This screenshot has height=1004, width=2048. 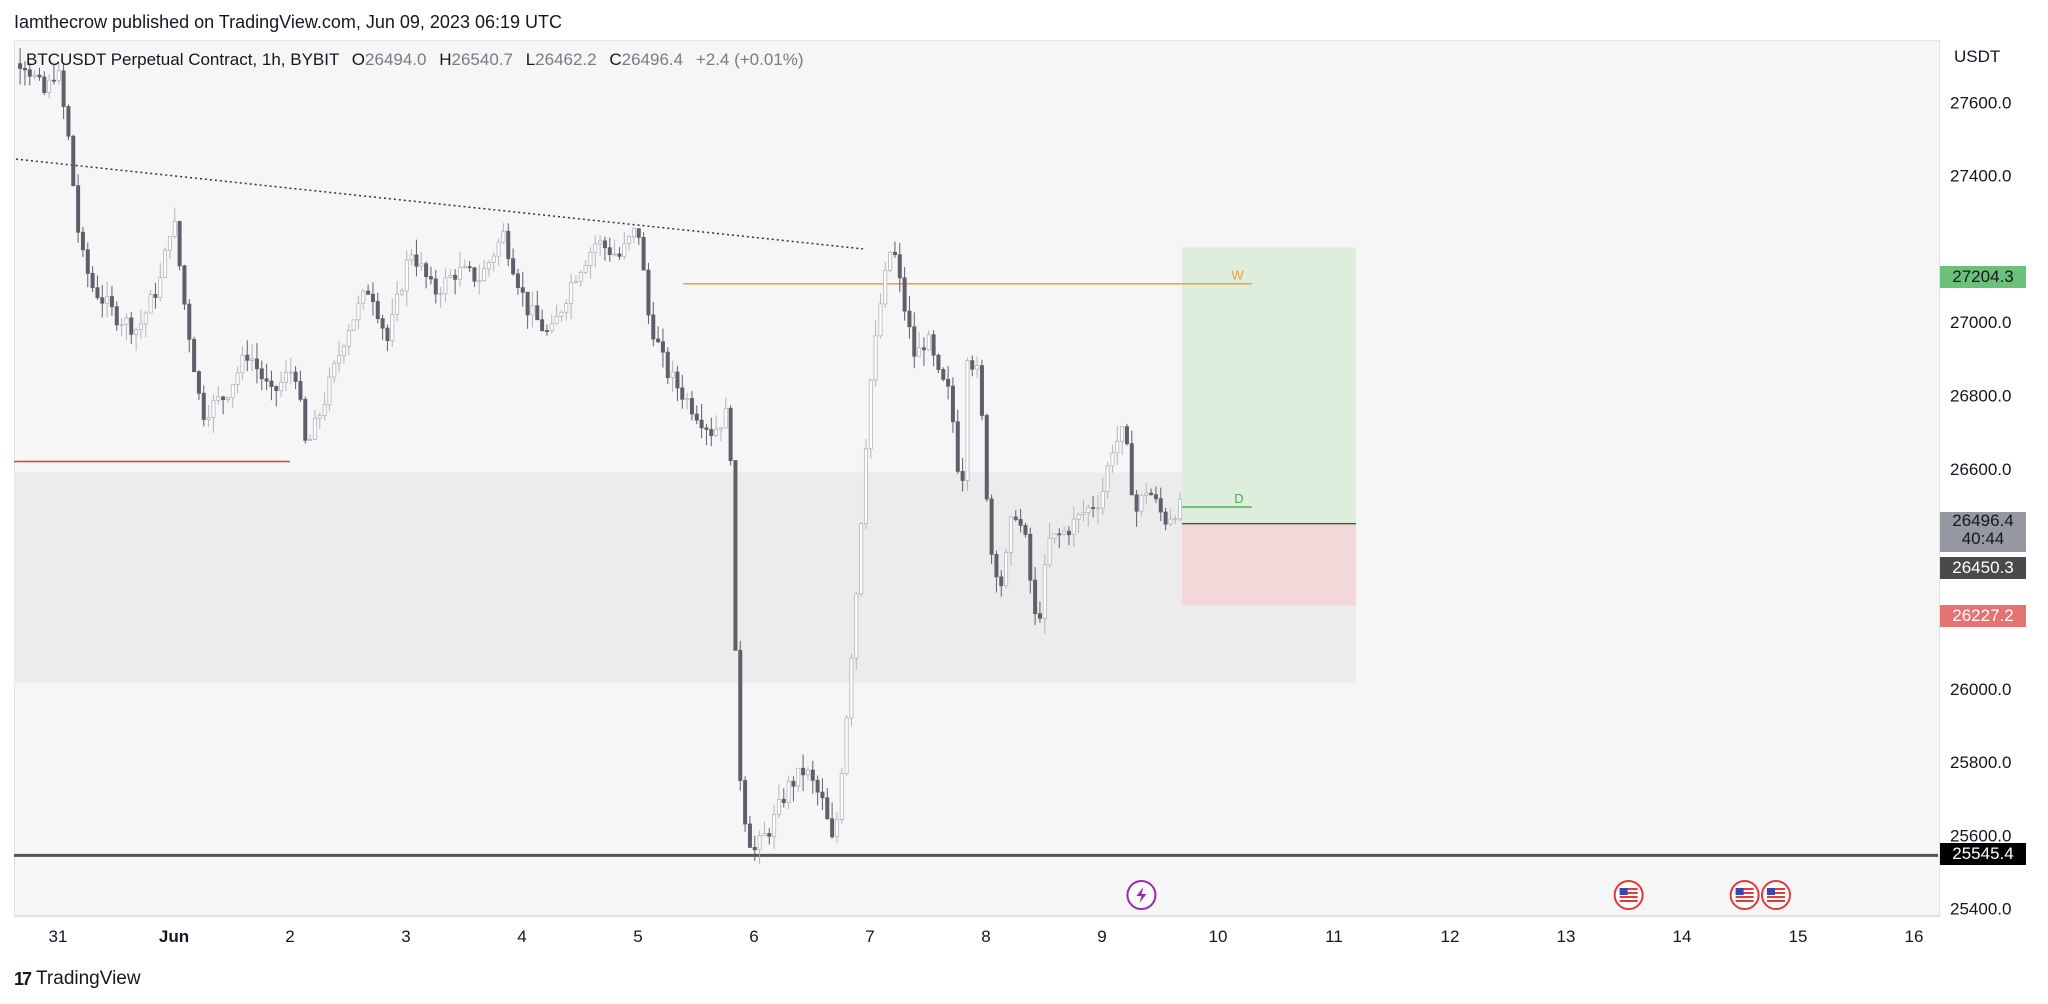 What do you see at coordinates (1977, 56) in the screenshot?
I see `currency-unit: USDT` at bounding box center [1977, 56].